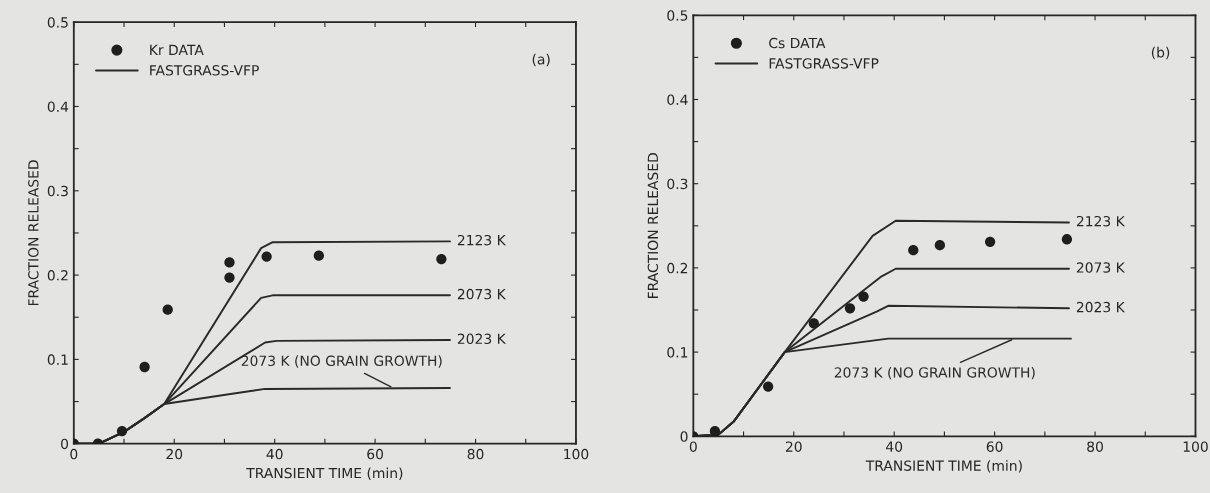 The width and height of the screenshot is (1210, 493). Describe the element at coordinates (797, 43) in the screenshot. I see `legend-label: Cs DATA` at that location.